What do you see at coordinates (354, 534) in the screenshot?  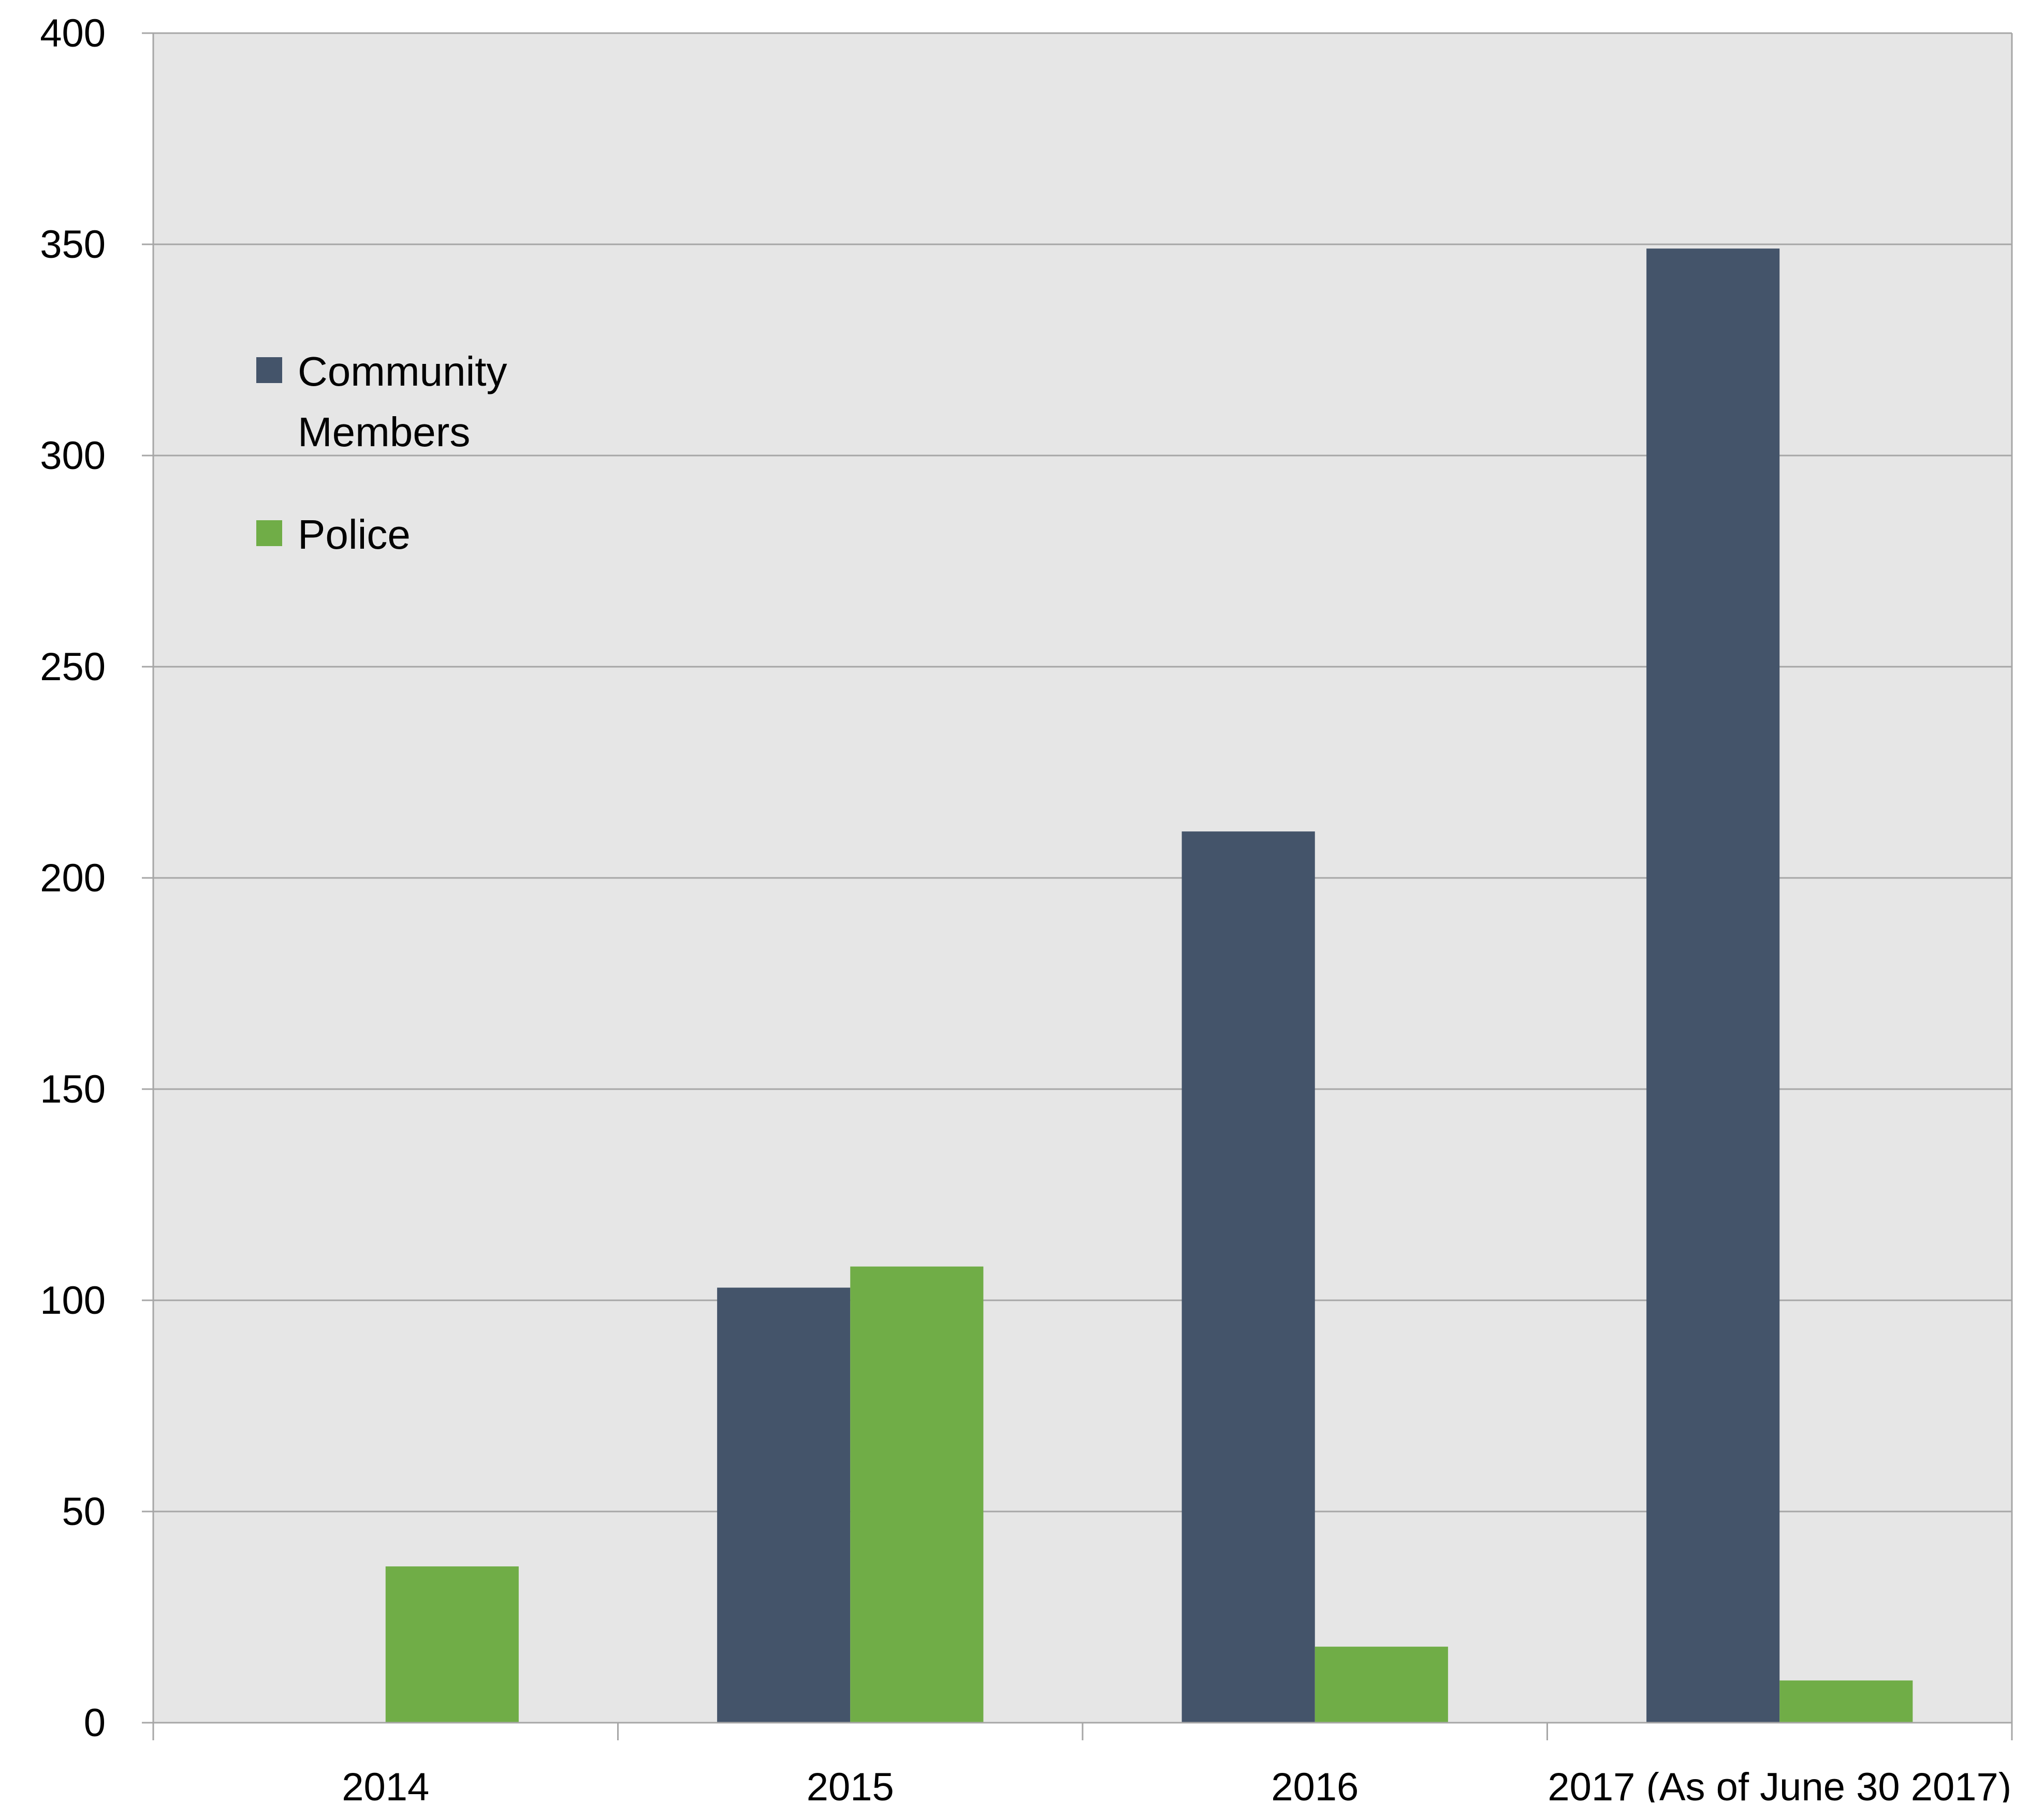 I see `legend-label: Police` at bounding box center [354, 534].